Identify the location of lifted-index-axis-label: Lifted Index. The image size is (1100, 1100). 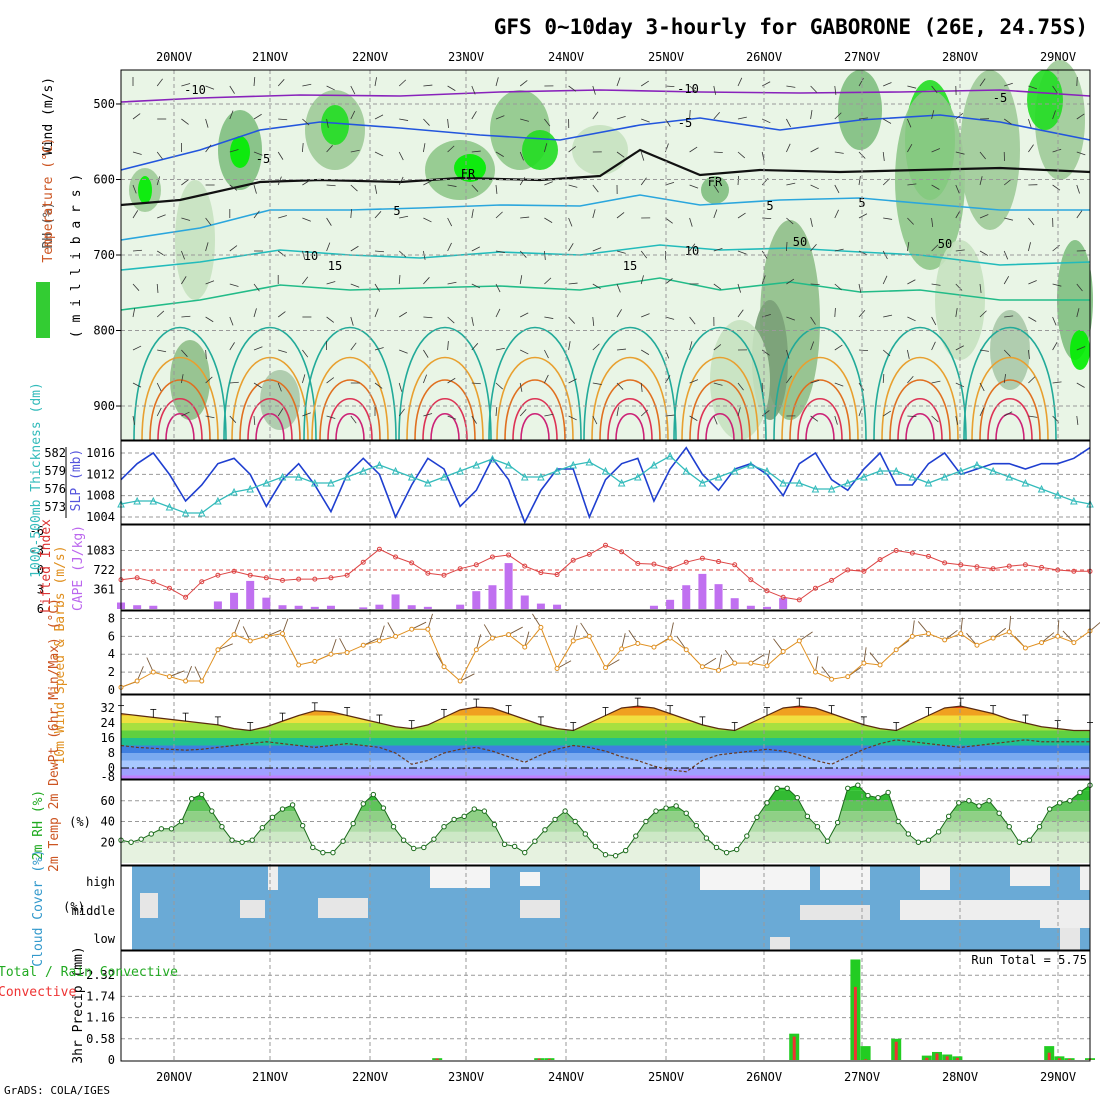
(46, 566).